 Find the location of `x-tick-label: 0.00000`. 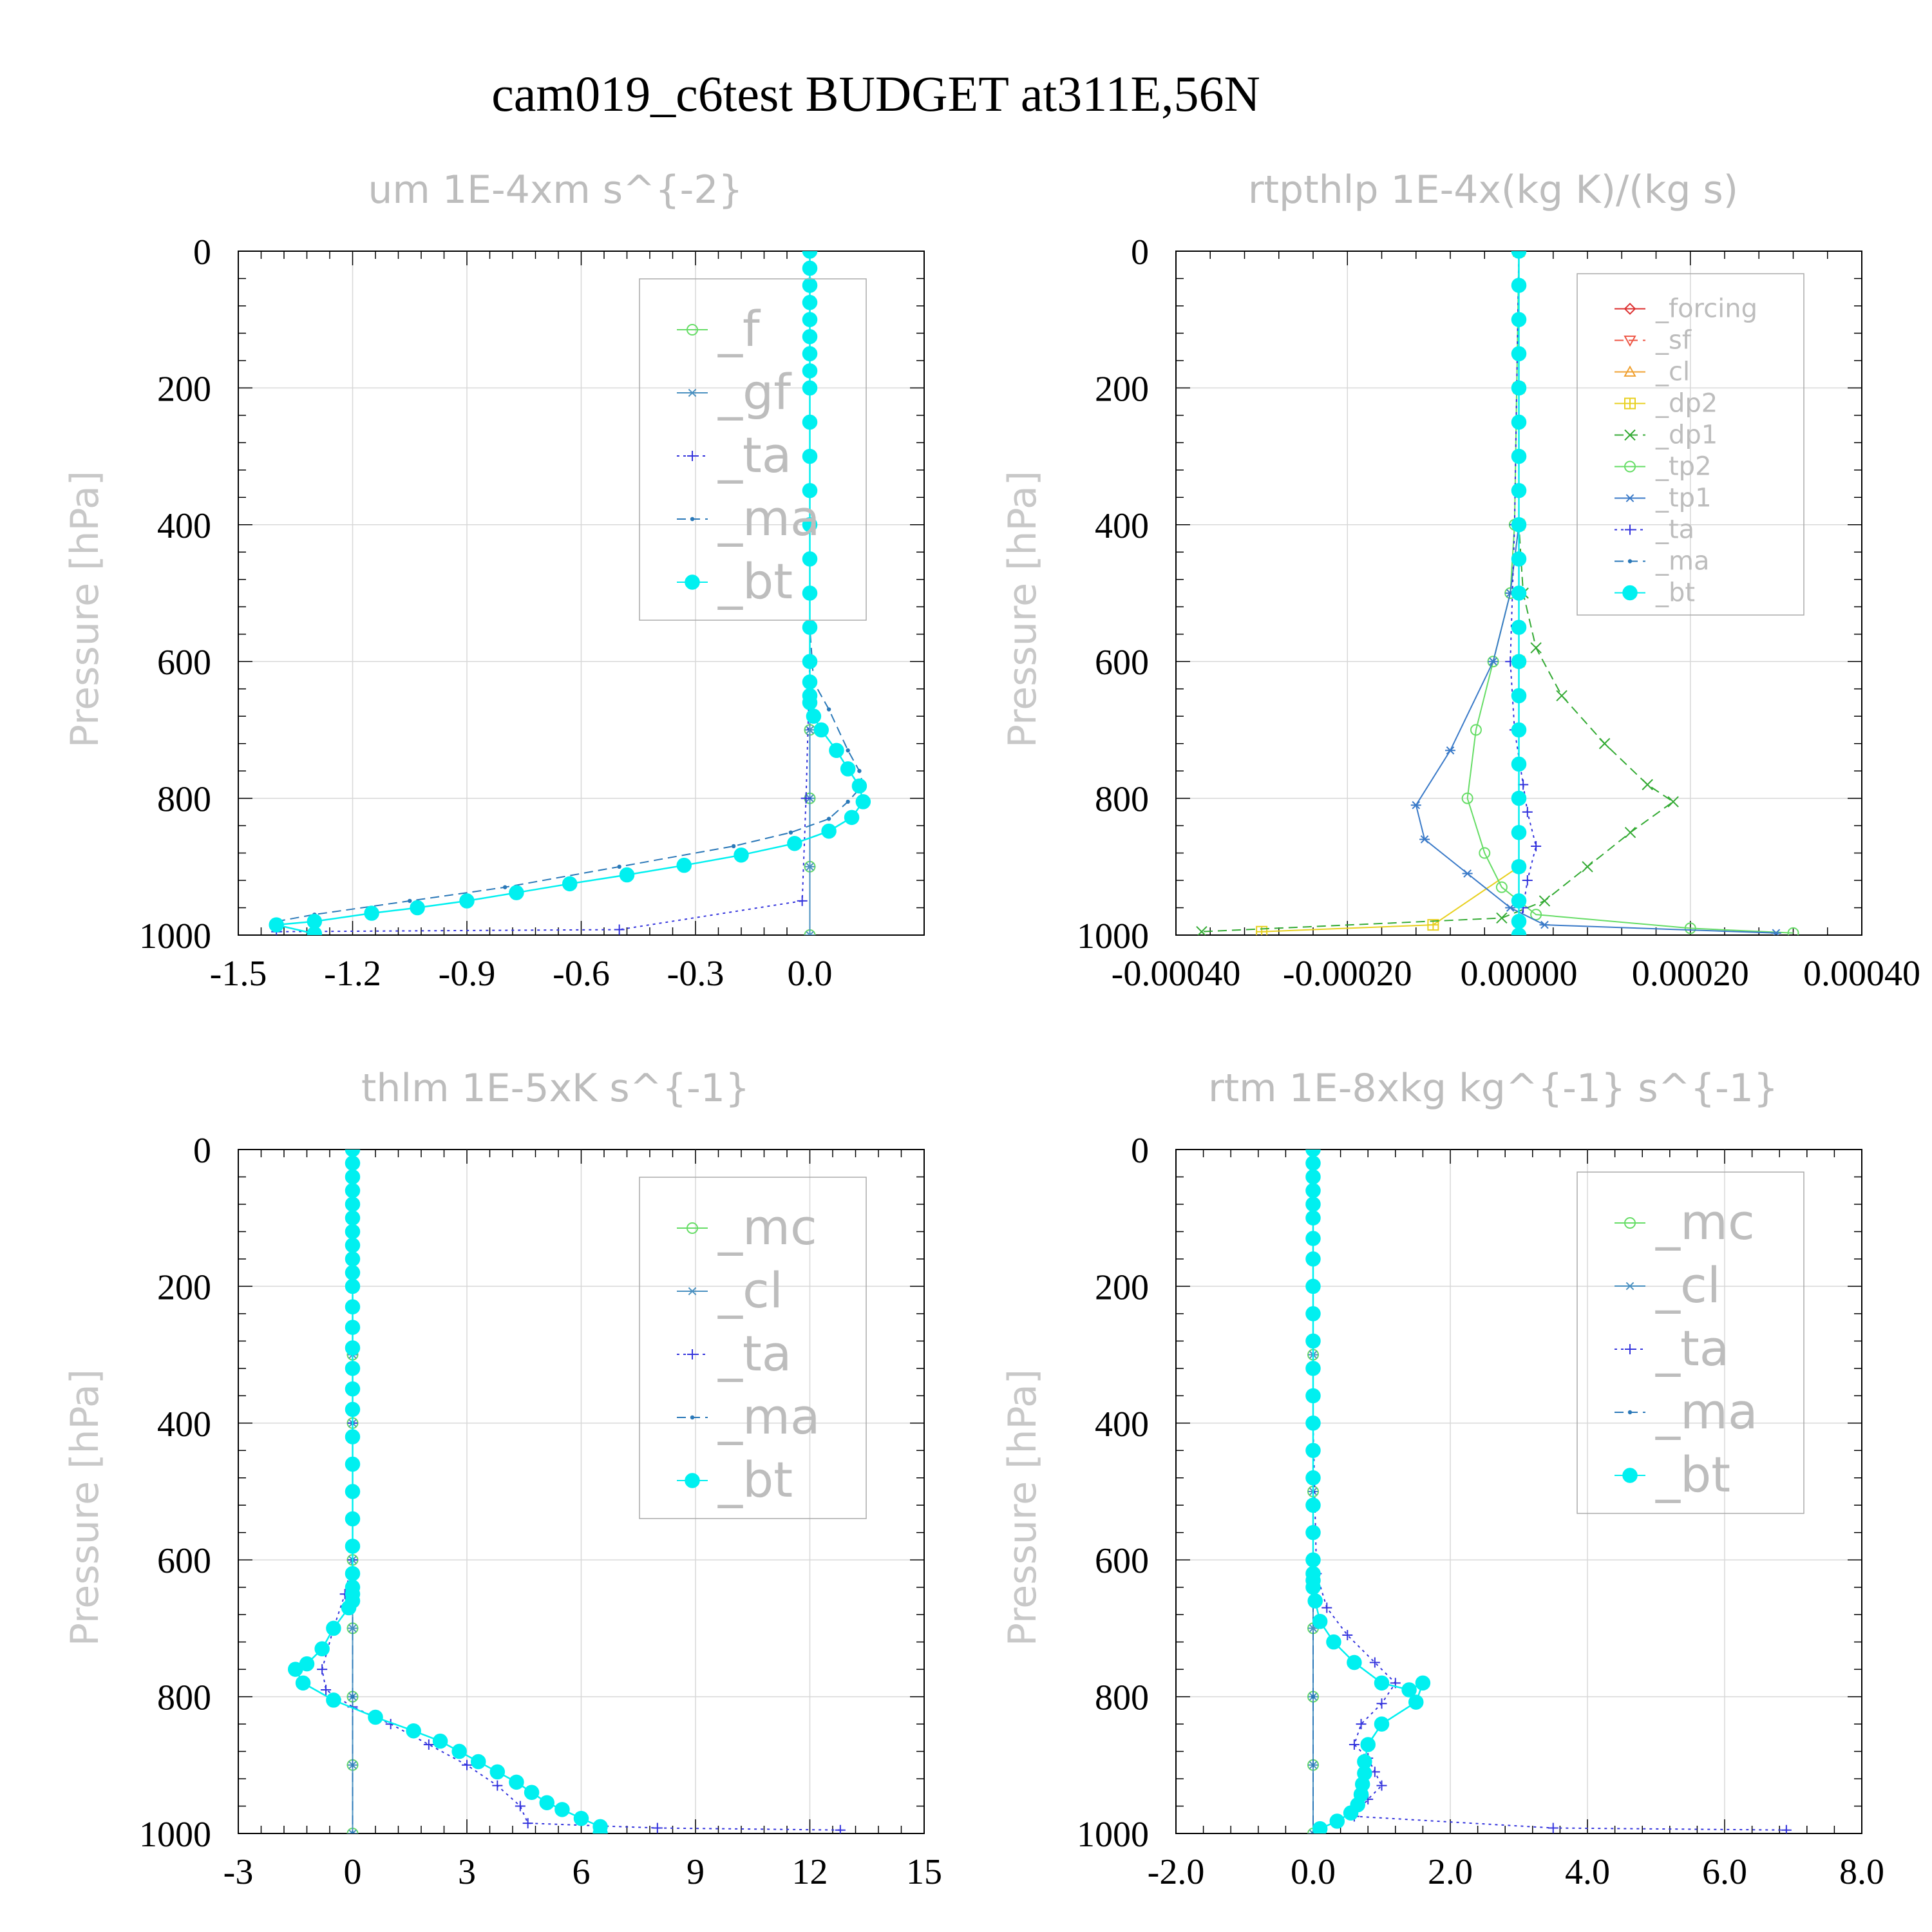

x-tick-label: 0.00000 is located at coordinates (1519, 974).